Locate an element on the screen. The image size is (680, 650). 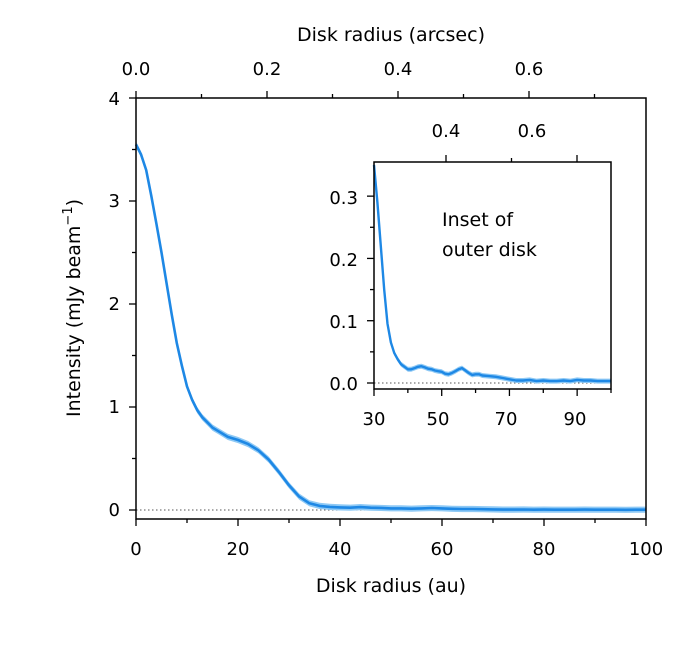
inset-background is located at coordinates (492, 275).